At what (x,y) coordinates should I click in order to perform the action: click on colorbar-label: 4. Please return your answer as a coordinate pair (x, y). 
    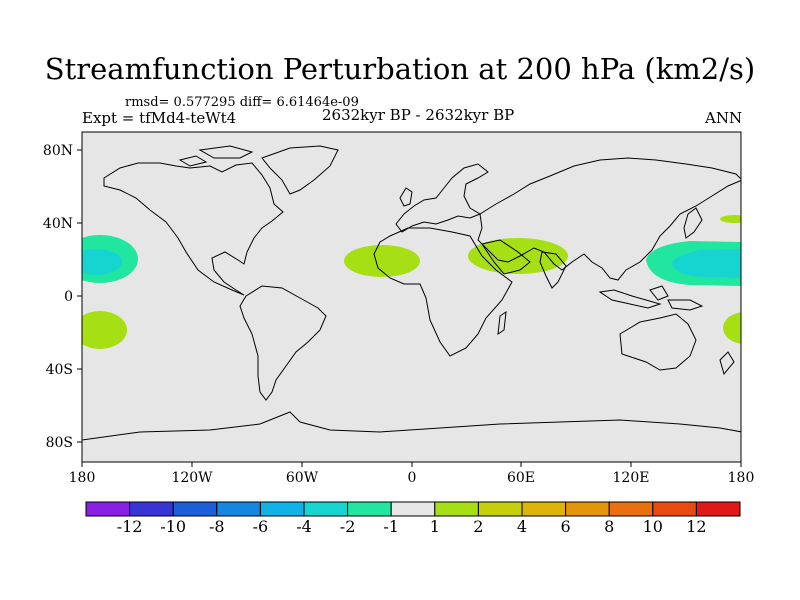
    Looking at the image, I should click on (522, 526).